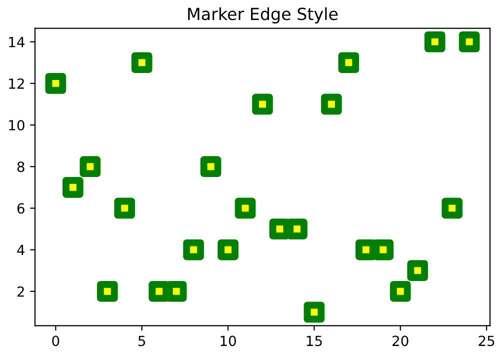 The height and width of the screenshot is (354, 500). I want to click on x-tick-label: 20, so click(400, 341).